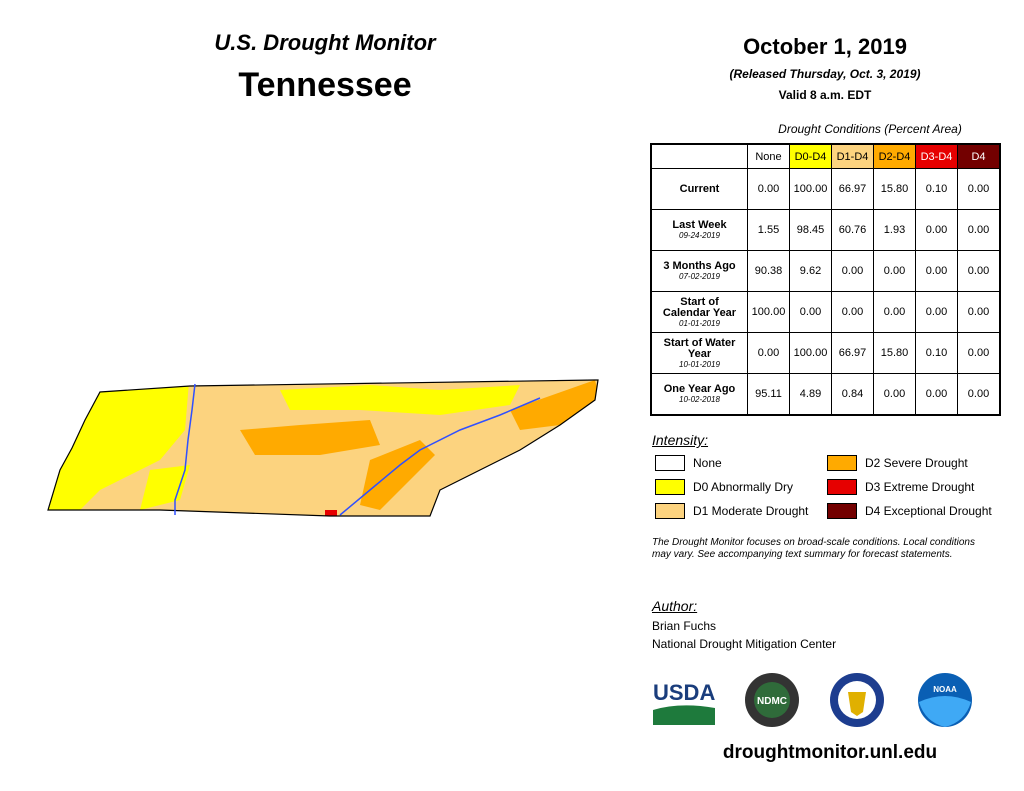 This screenshot has width=1024, height=791. I want to click on table-caption: Drought Conditions (Percent Area), so click(870, 129).